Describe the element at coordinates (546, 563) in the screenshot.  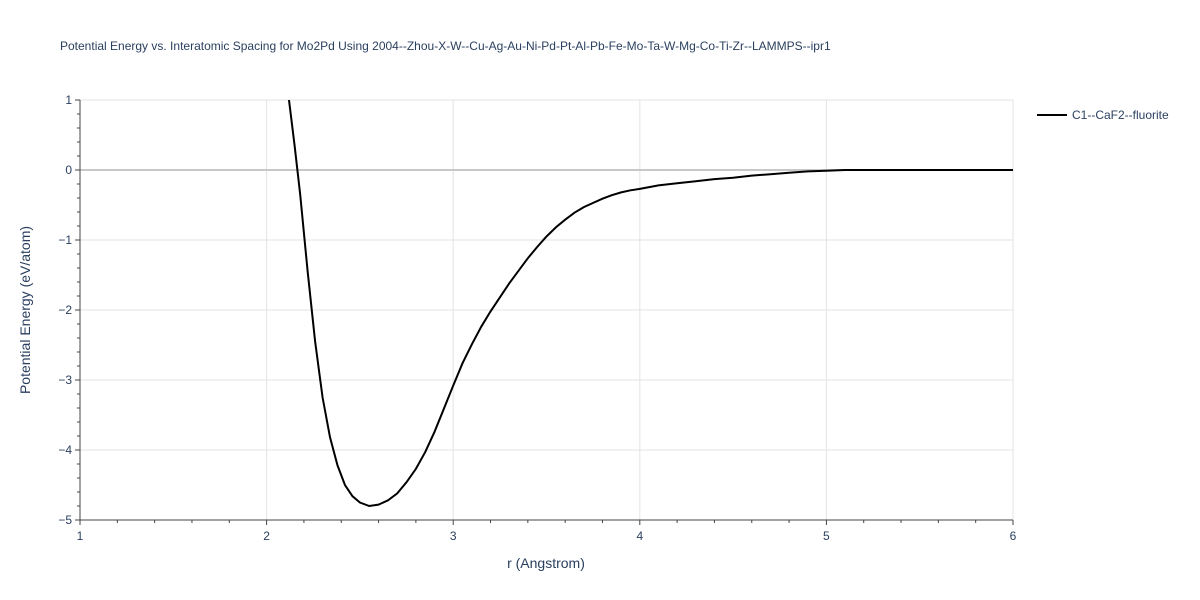
I see `x-axis-title: r (Angstrom)` at that location.